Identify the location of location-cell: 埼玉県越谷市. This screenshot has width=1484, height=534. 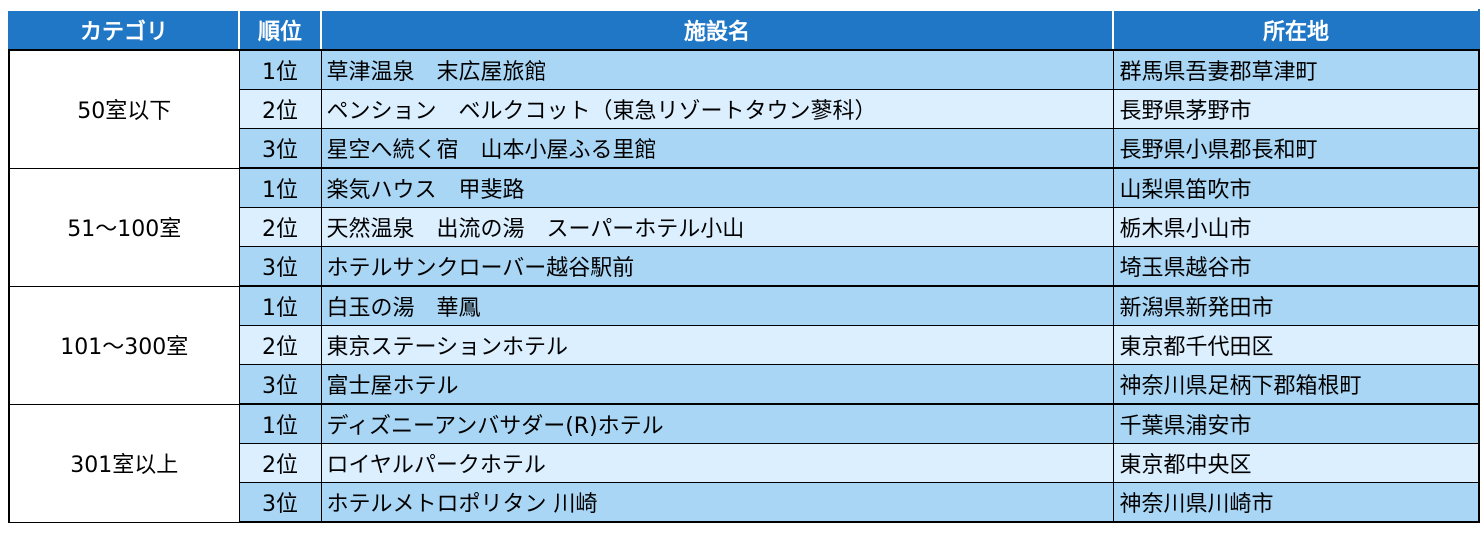
(1296, 266).